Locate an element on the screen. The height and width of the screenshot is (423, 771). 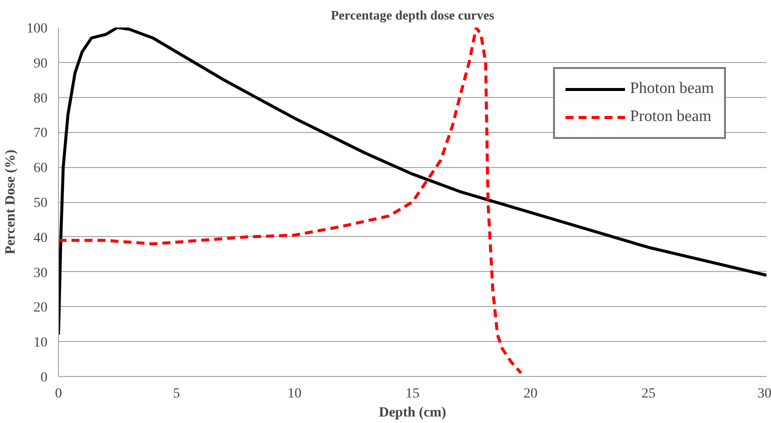
y-tick-label: 80 is located at coordinates (41, 98).